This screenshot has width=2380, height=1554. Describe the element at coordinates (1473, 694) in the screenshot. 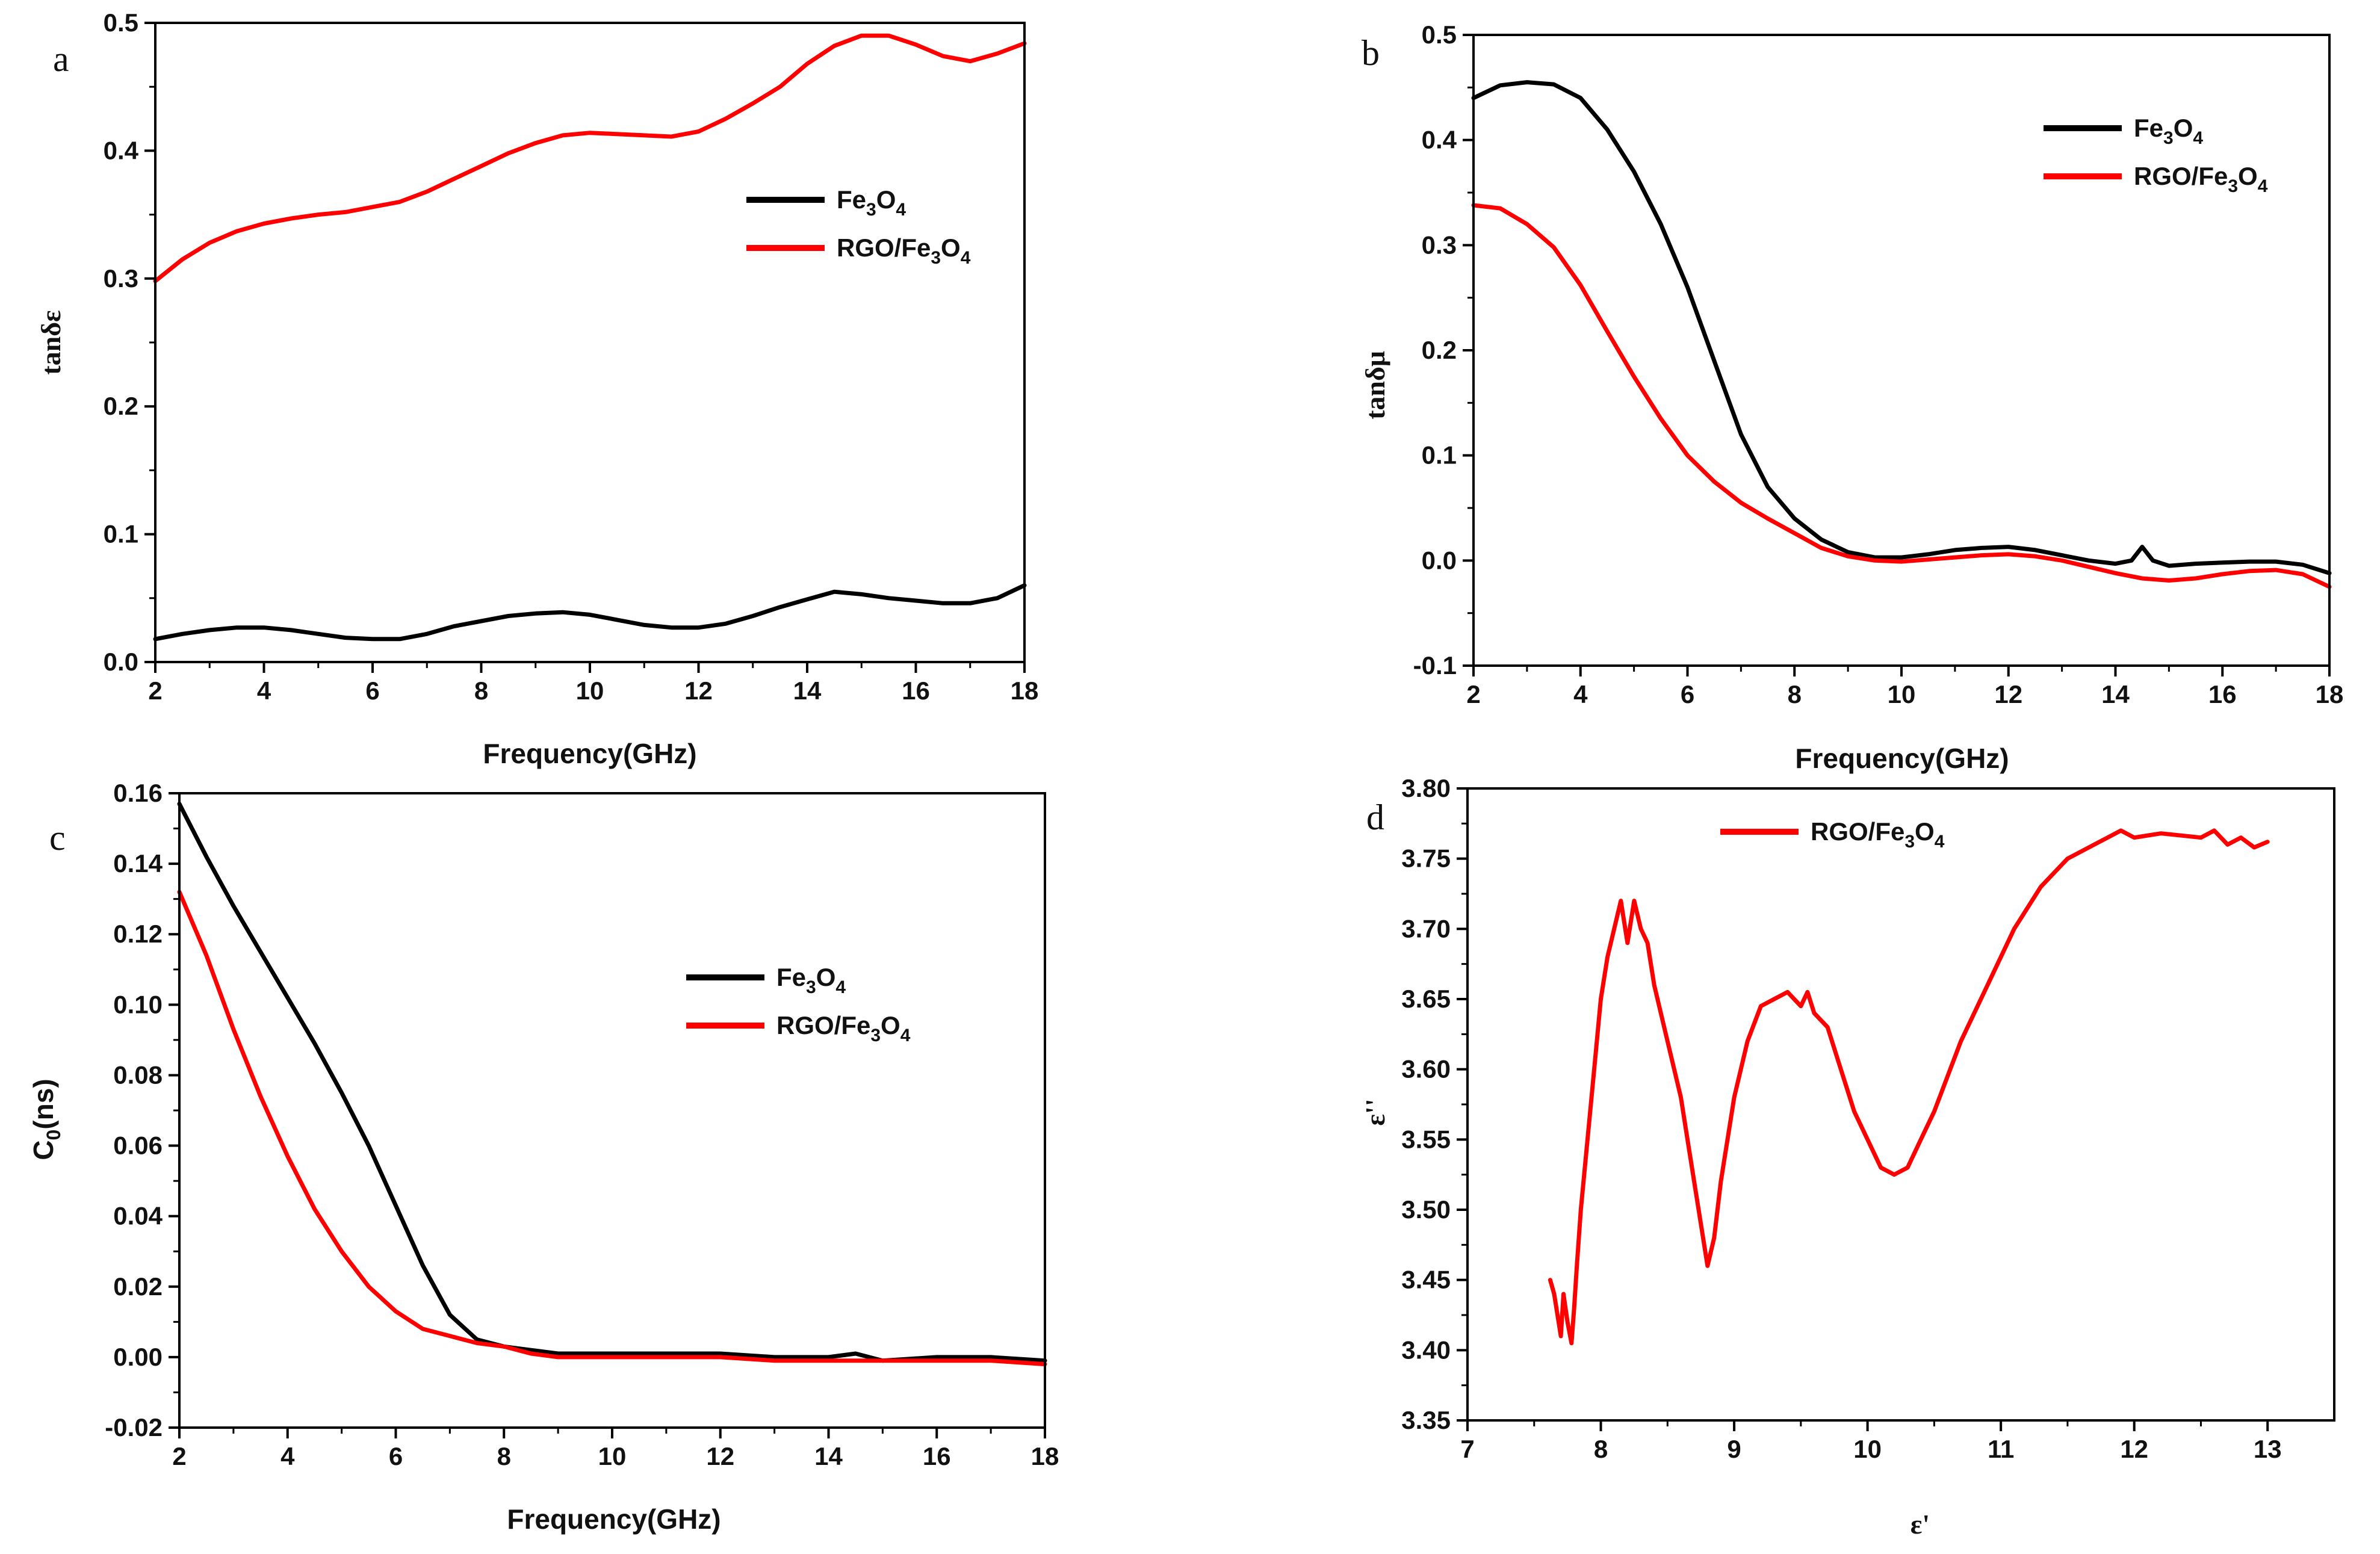

I see `panel-b-x-tick-label: 2` at that location.